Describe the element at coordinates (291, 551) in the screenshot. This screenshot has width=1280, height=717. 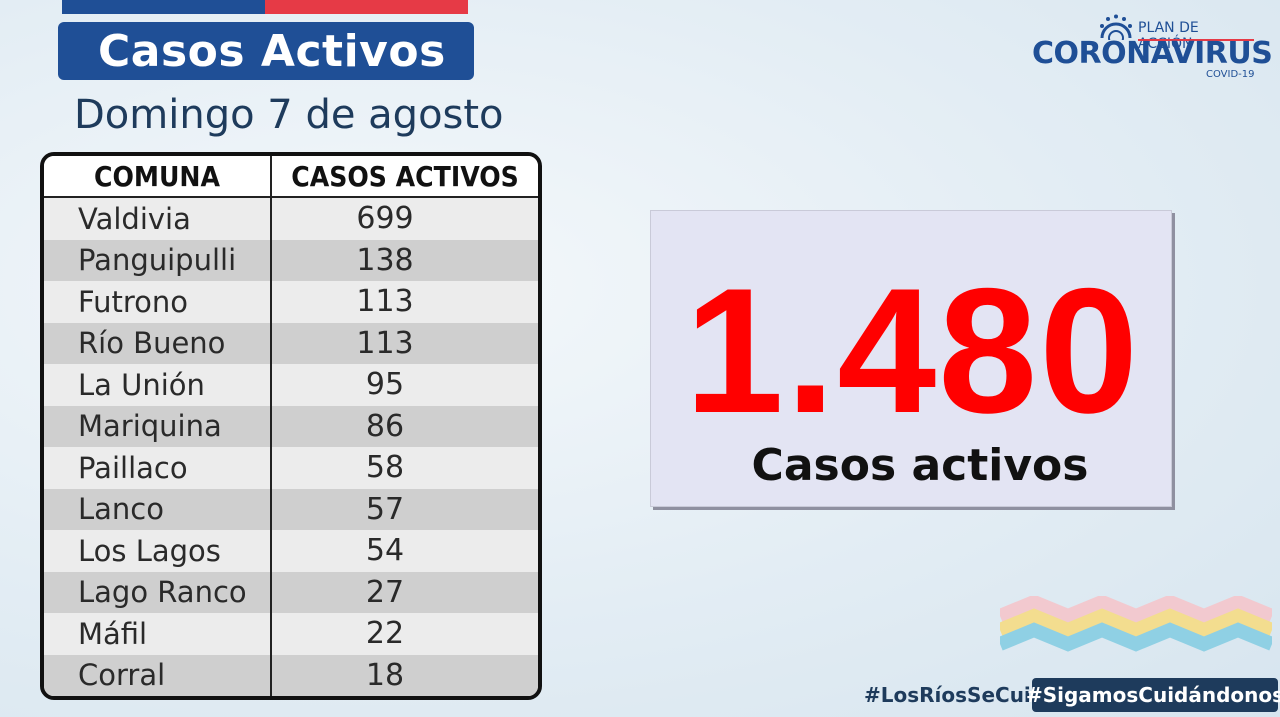
I see `table-row: Los Lagos 54` at that location.